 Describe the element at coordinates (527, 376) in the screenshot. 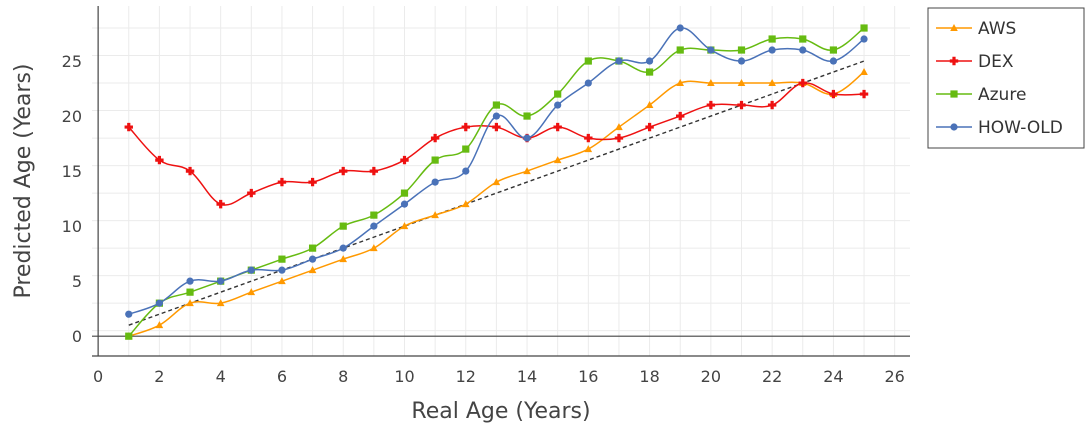

I see `x-tick-label: 14` at that location.